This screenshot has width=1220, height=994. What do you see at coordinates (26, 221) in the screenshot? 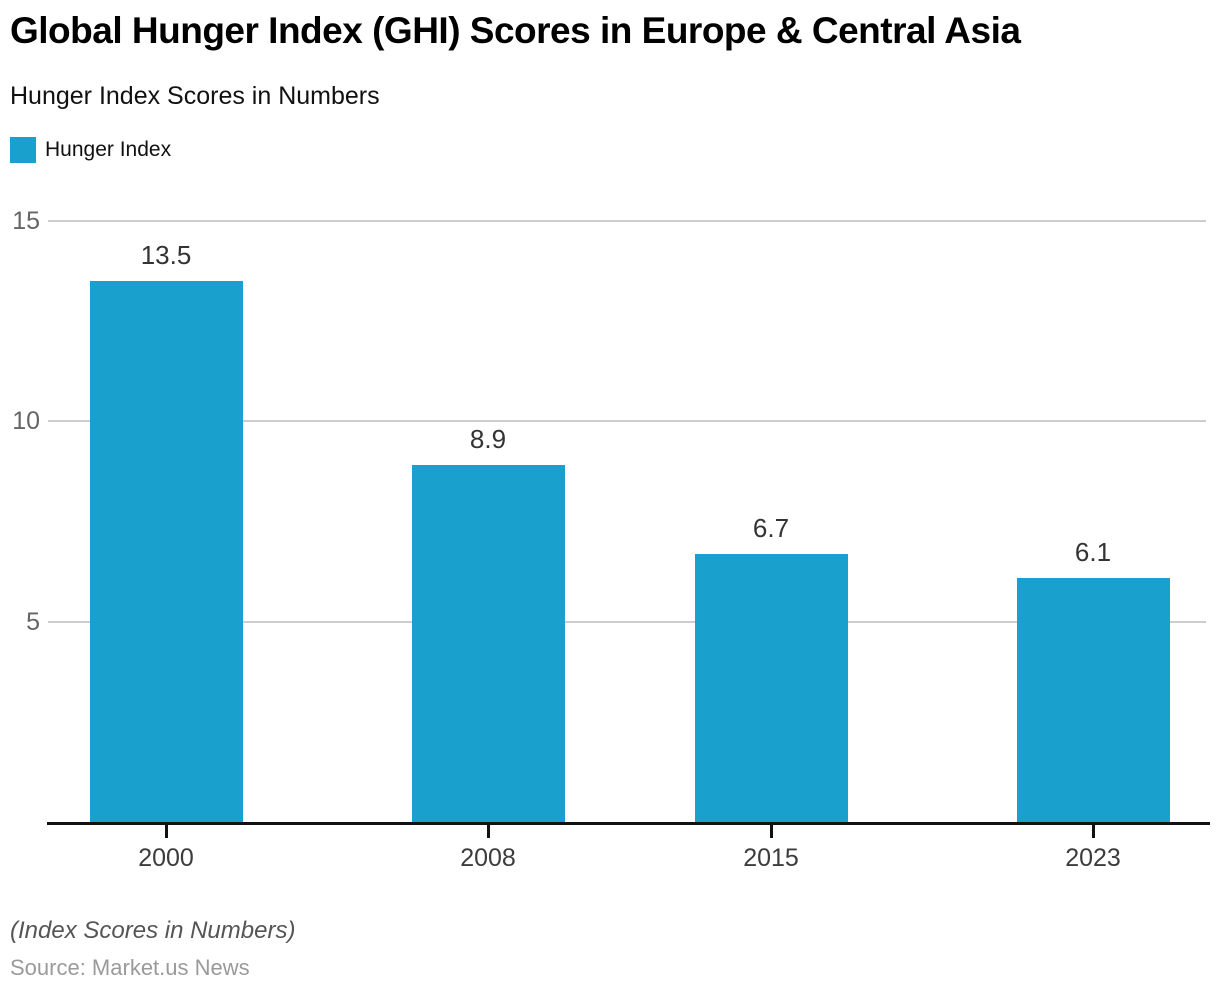
I see `y-axis-tick-label: 15` at bounding box center [26, 221].